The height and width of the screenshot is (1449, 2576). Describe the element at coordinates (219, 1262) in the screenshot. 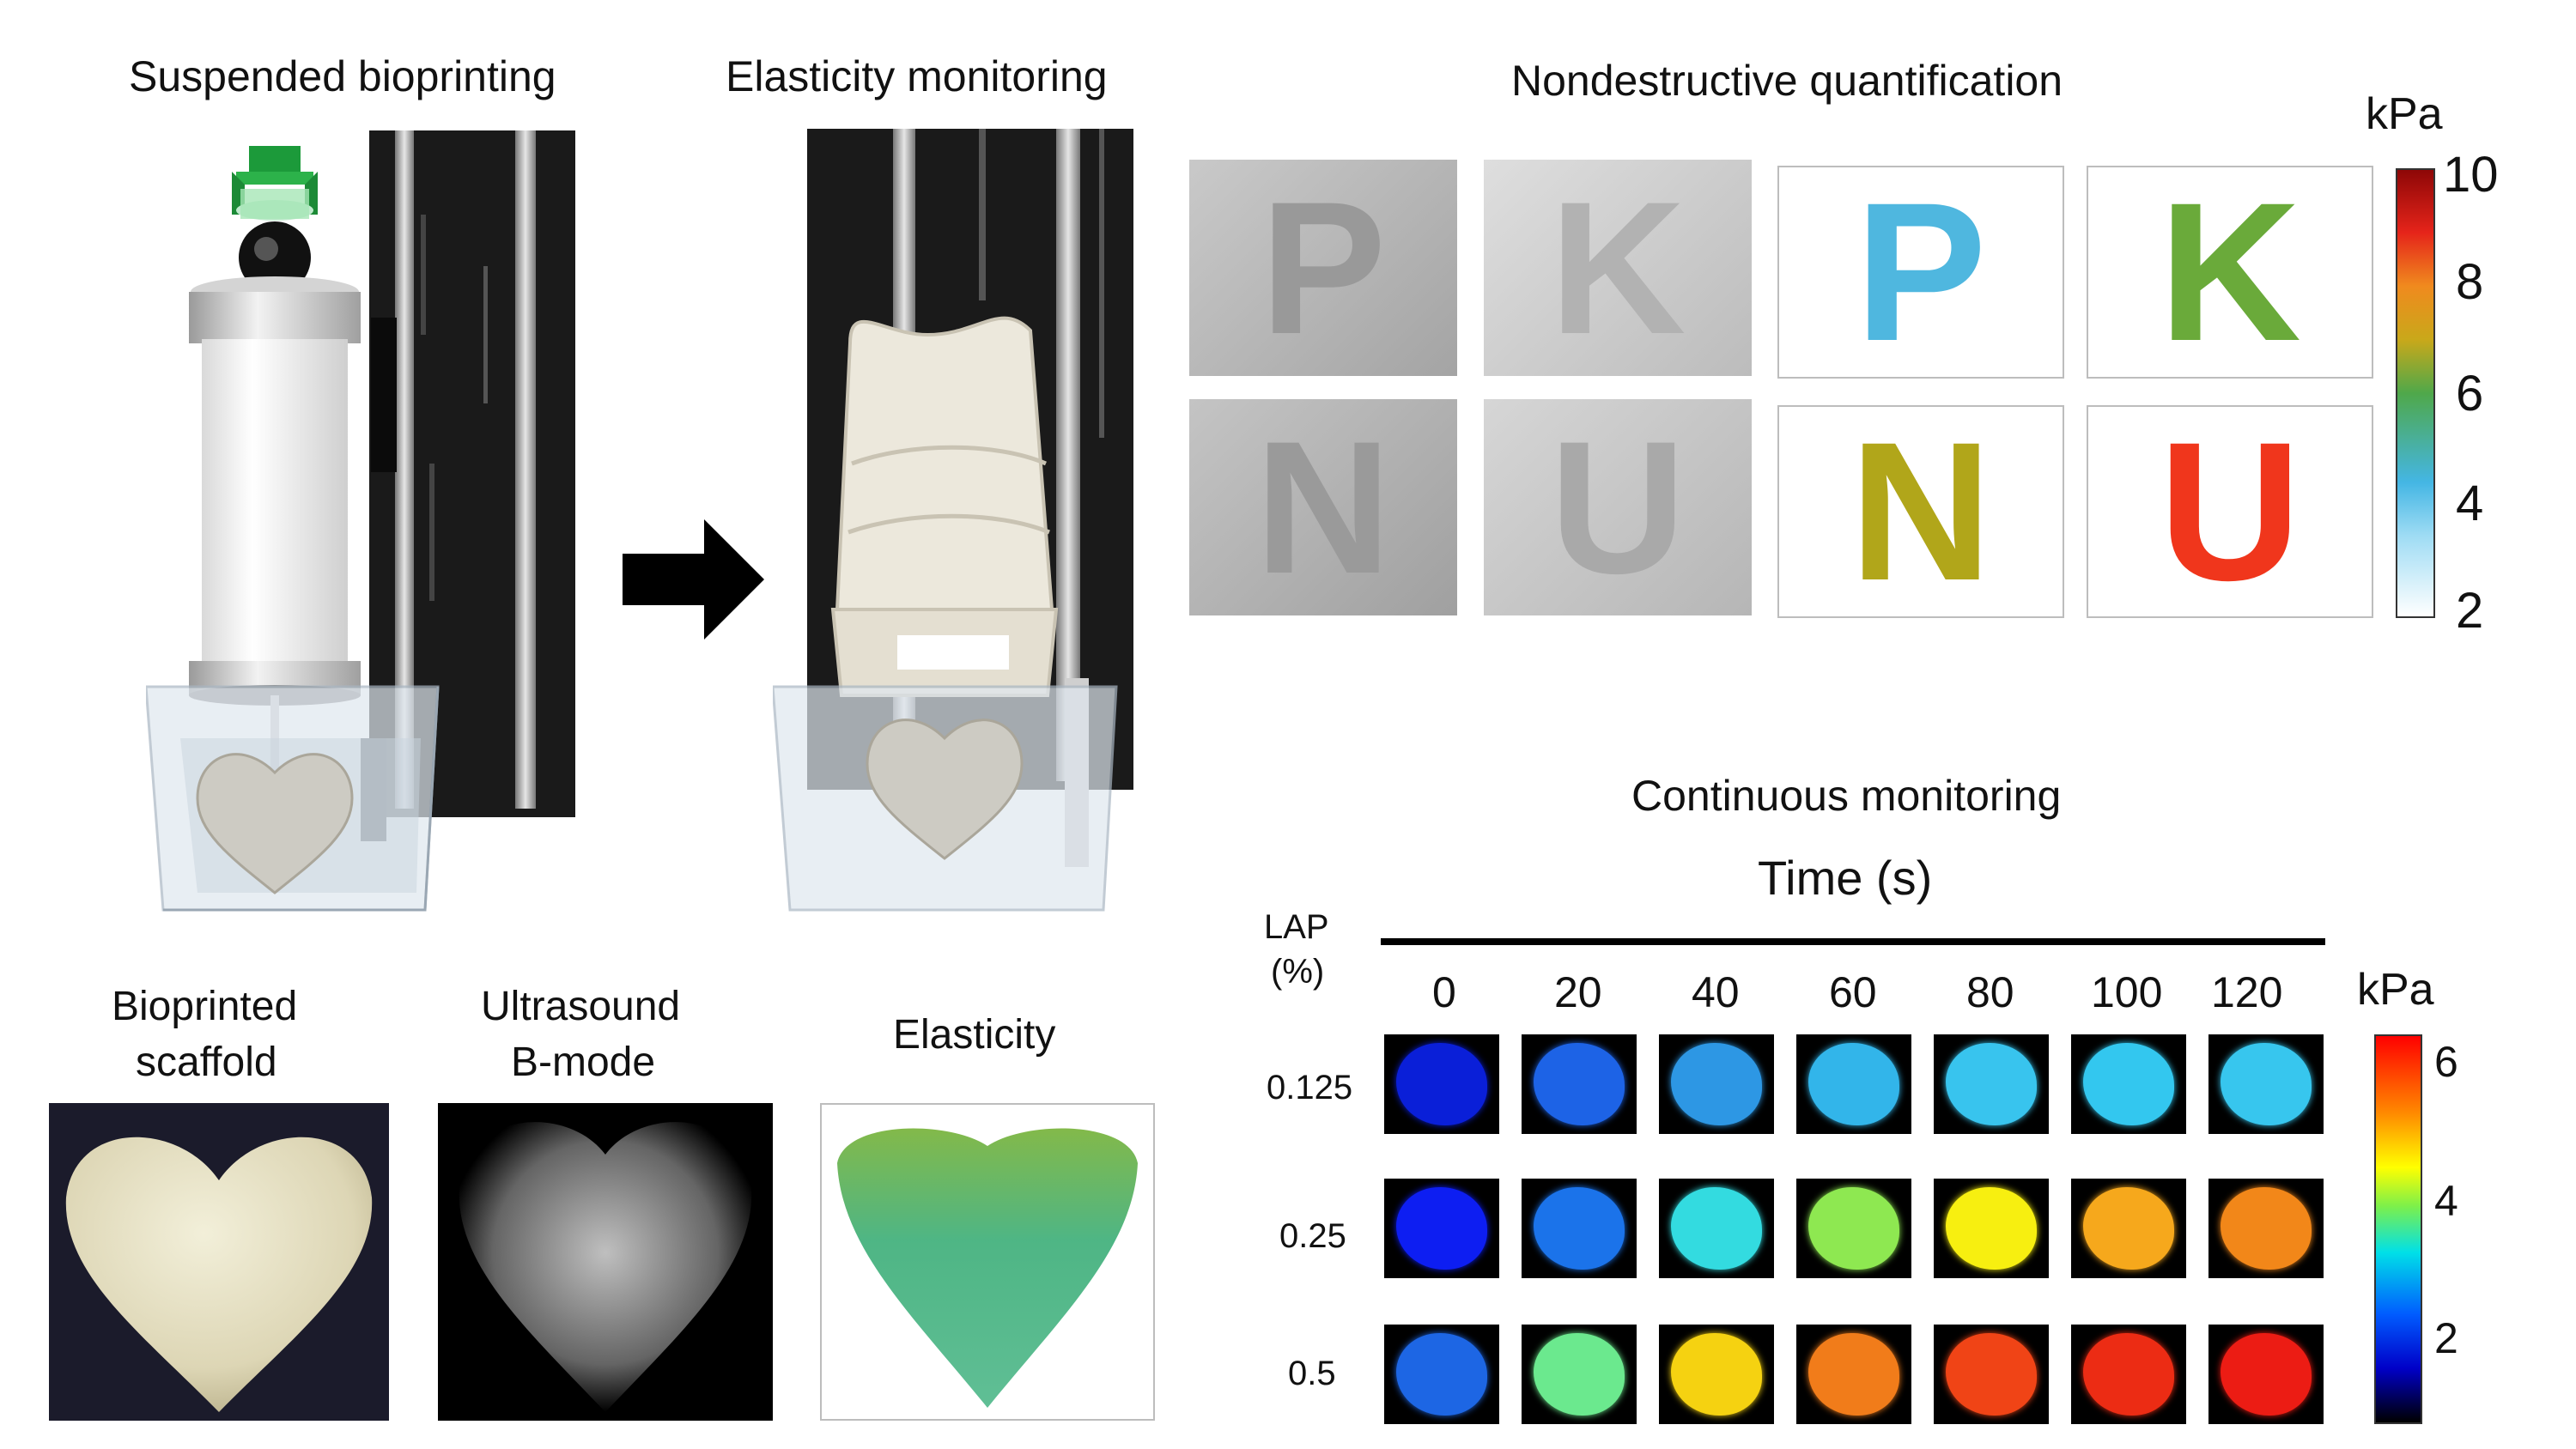

I see `scaffold-photo` at that location.